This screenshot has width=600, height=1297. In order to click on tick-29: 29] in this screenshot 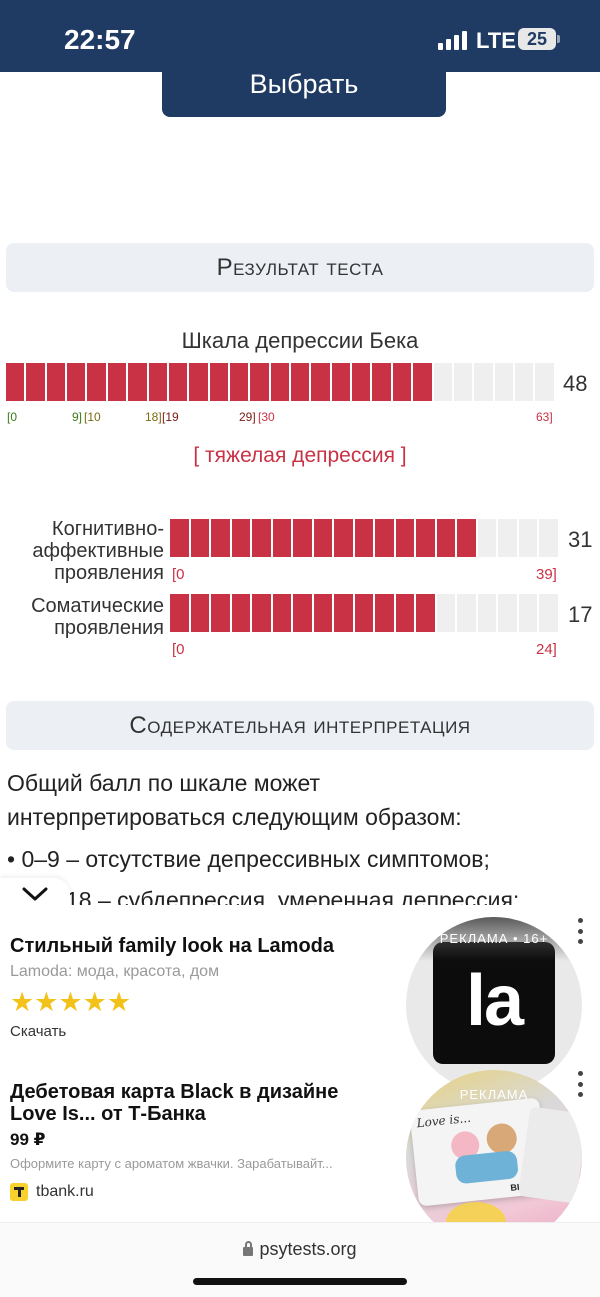, I will do `click(247, 417)`.